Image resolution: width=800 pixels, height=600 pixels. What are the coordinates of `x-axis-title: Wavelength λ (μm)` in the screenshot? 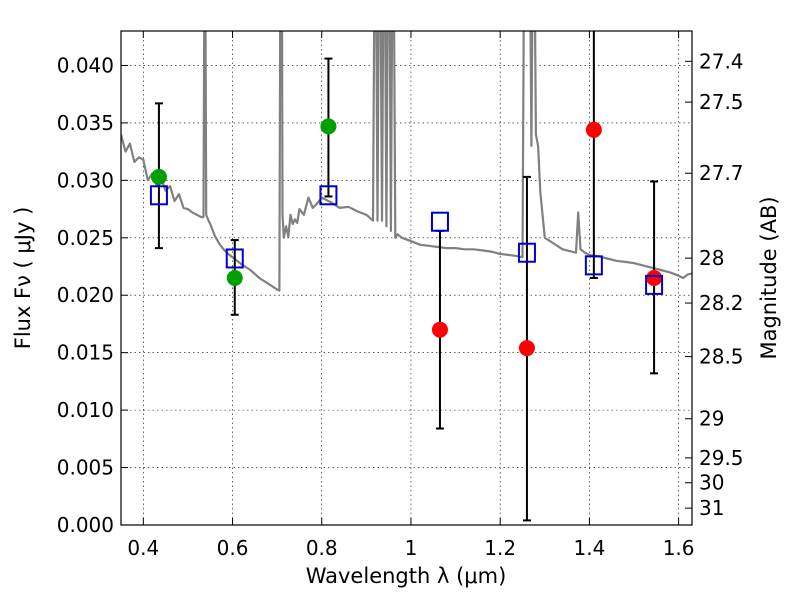 It's located at (406, 576).